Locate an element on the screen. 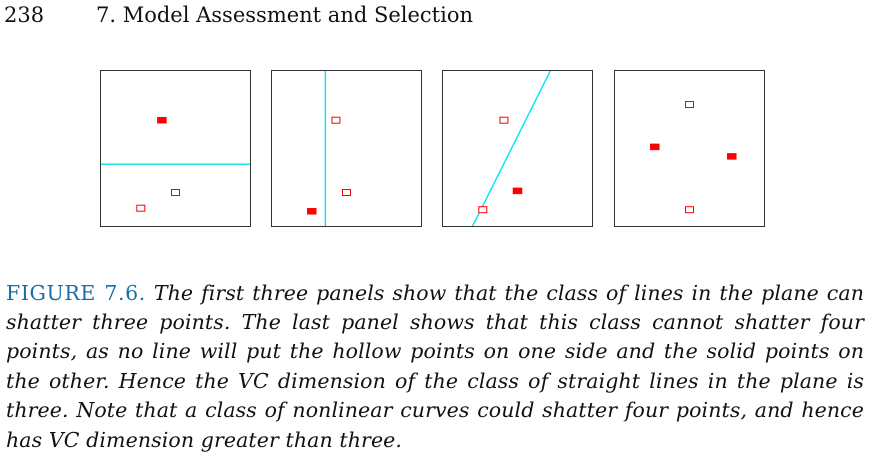  figure-label: FIGURE 7.6. is located at coordinates (76, 292).